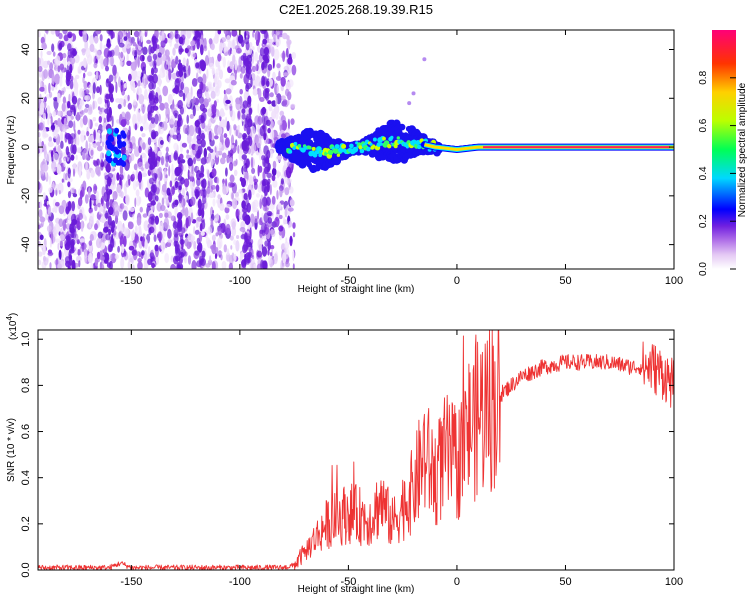 The width and height of the screenshot is (750, 600). I want to click on x-tick-label: -50, so click(348, 582).